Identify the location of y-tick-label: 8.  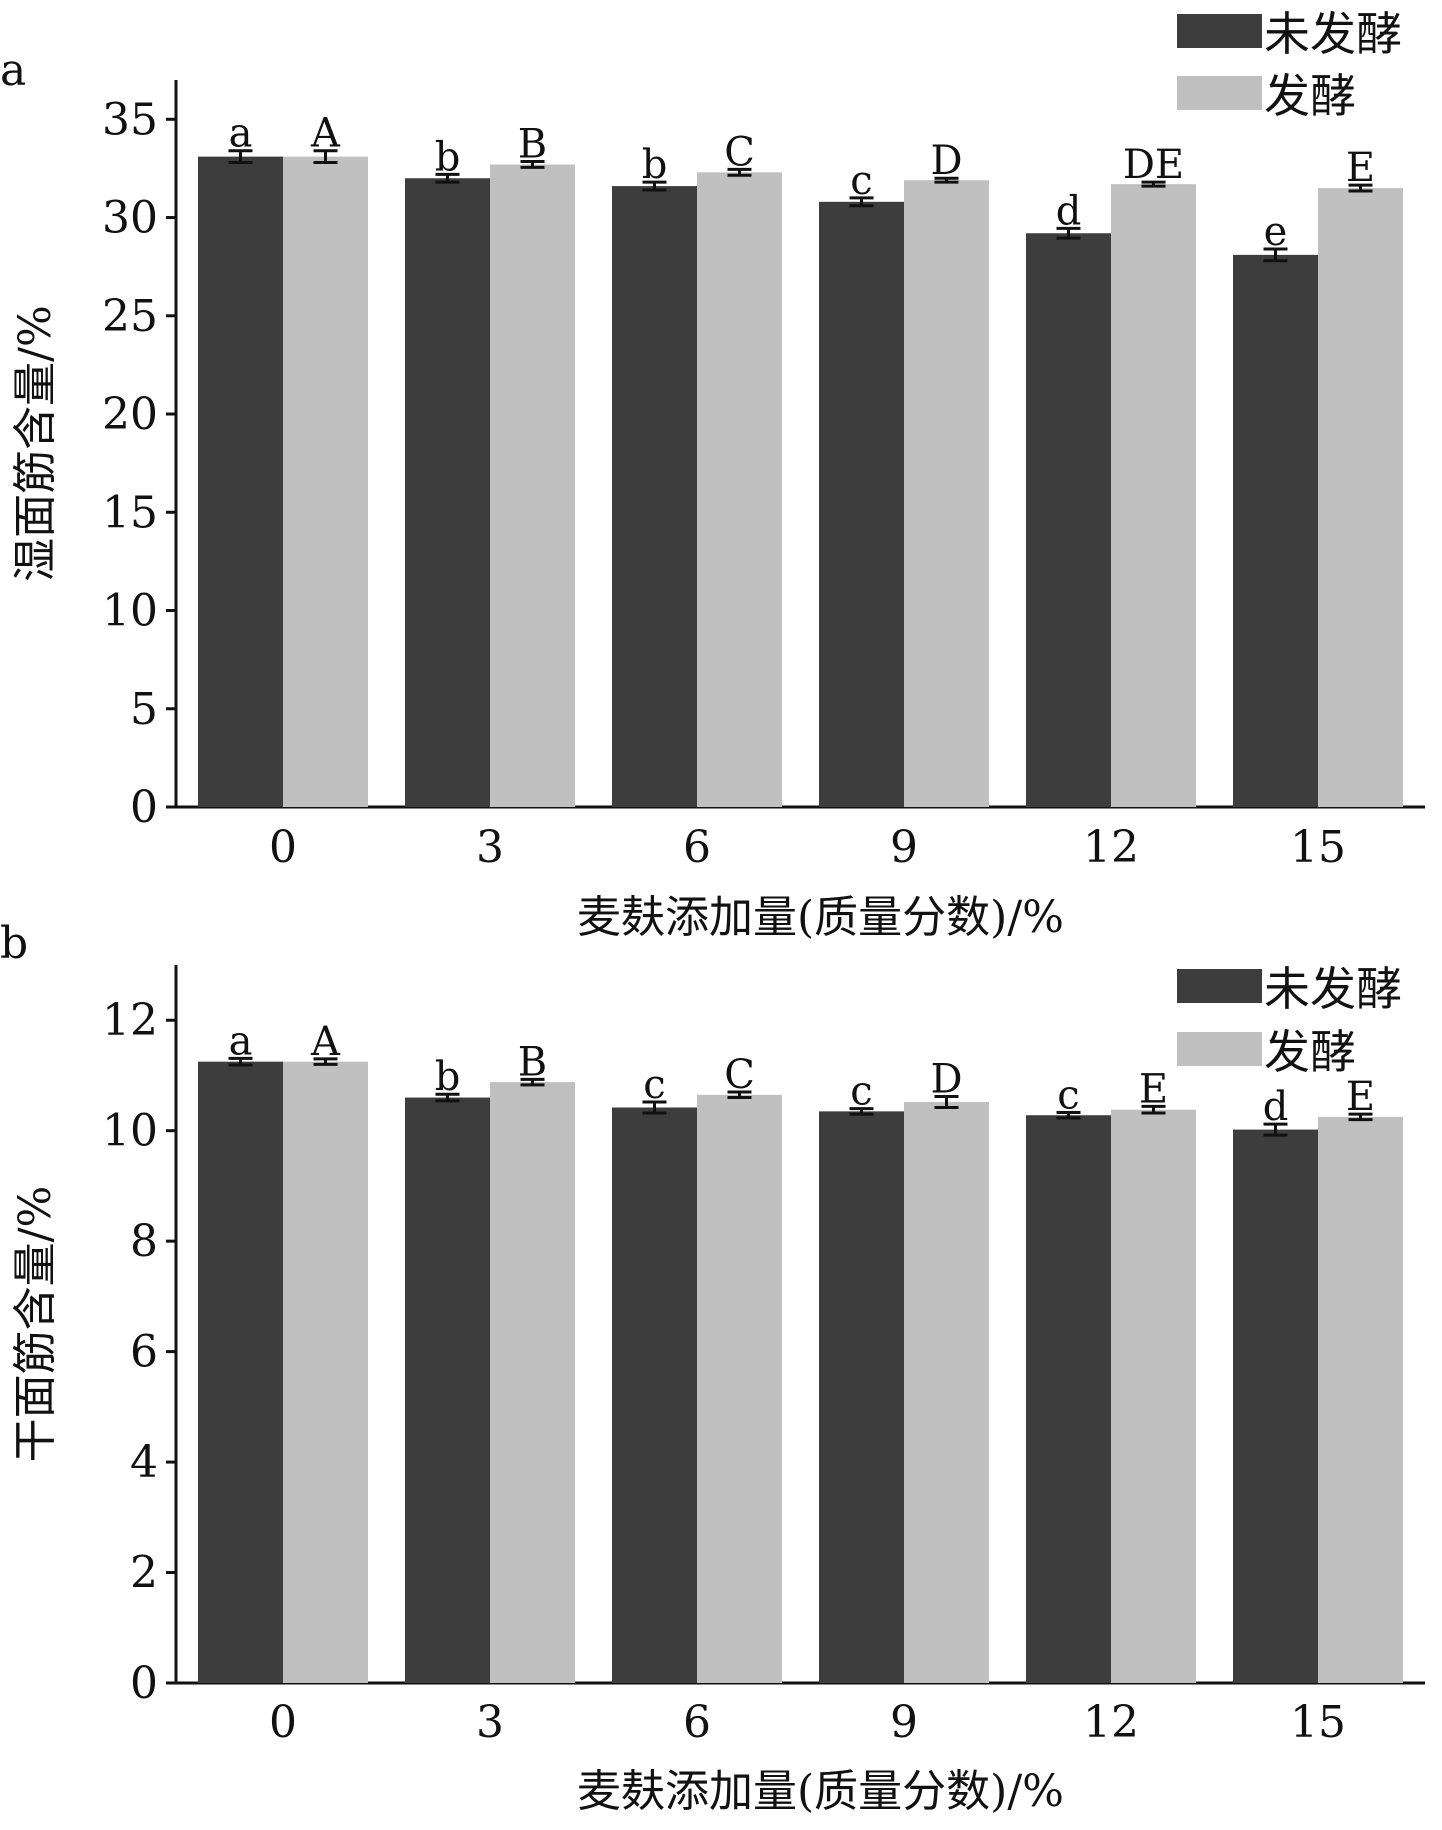
(144, 1241).